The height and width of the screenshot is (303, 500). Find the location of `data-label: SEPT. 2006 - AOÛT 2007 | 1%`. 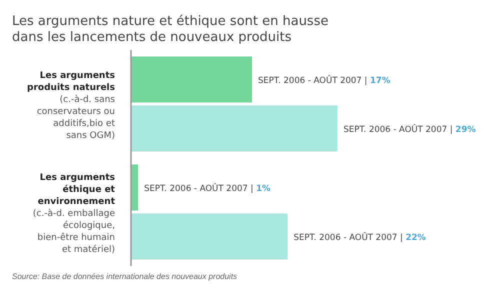

data-label: SEPT. 2006 - AOÛT 2007 | 1% is located at coordinates (207, 188).